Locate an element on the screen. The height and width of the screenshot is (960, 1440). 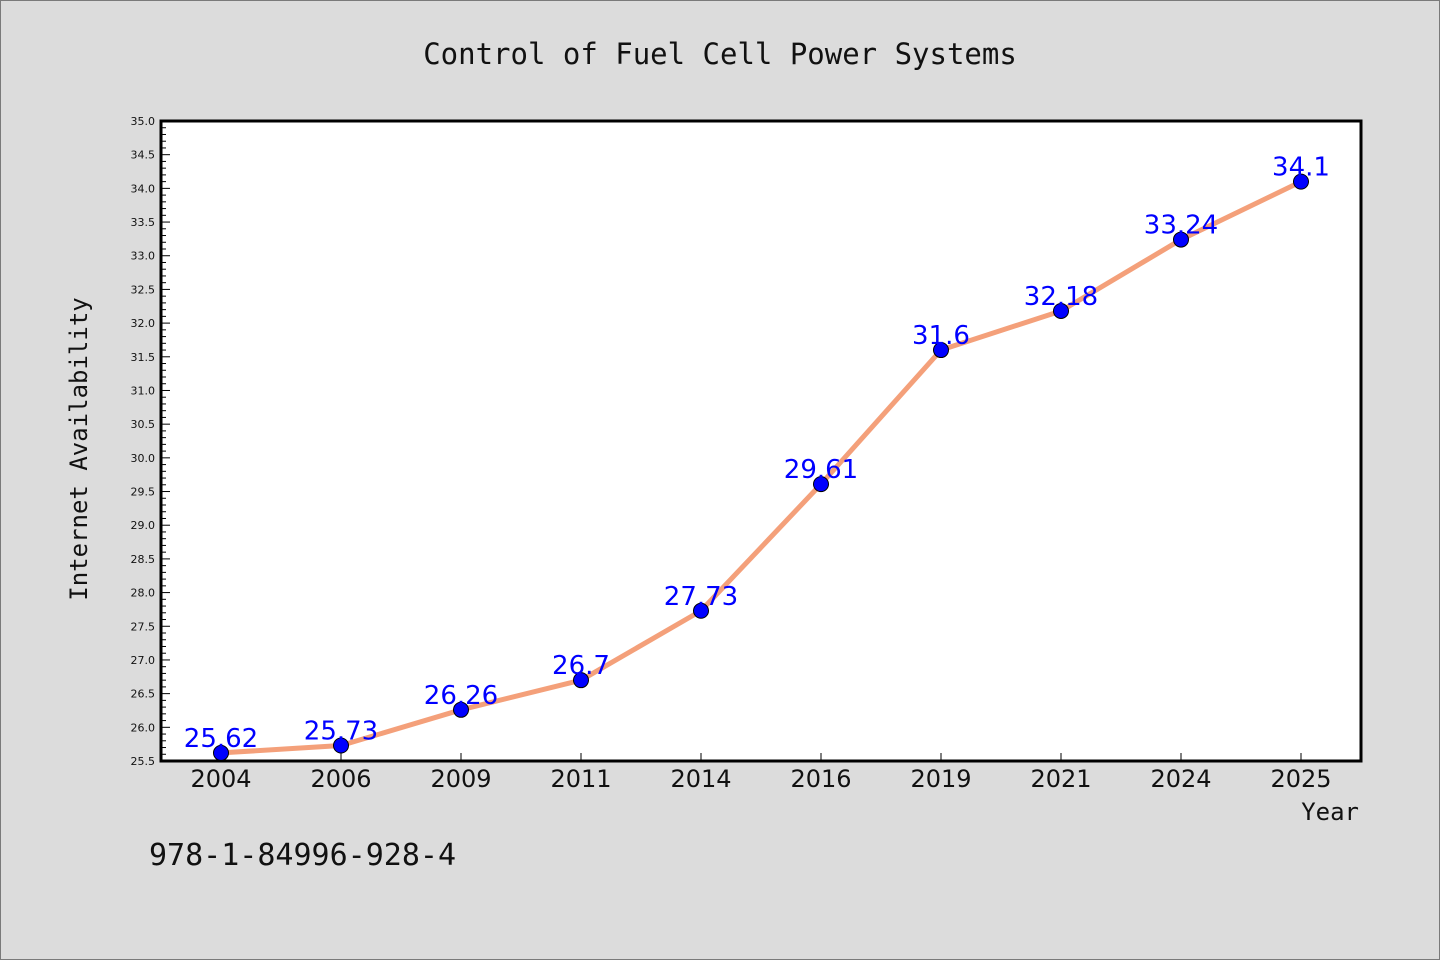
y-tick-label: 27.5 is located at coordinates (143, 626).